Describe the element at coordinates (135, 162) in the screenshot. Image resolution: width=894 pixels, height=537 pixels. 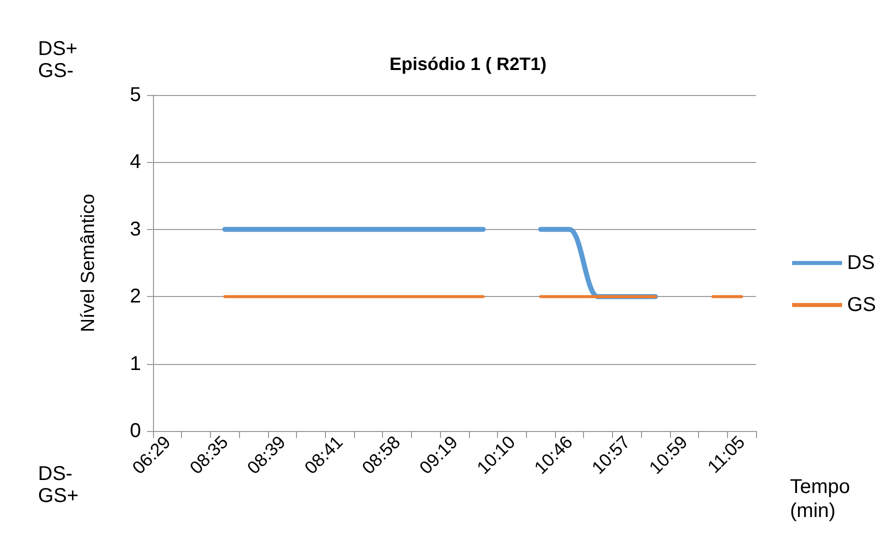
I see `y-tick-label: 4` at that location.